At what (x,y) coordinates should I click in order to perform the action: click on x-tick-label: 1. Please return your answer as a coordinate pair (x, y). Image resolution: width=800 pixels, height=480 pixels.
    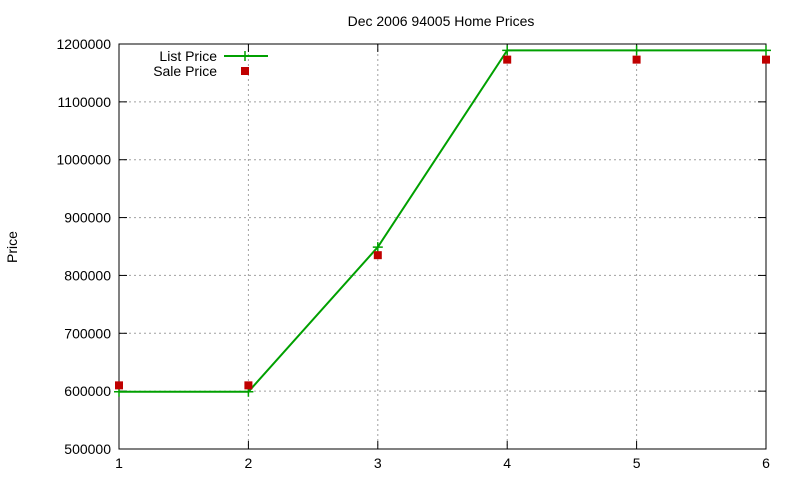
    Looking at the image, I should click on (119, 463).